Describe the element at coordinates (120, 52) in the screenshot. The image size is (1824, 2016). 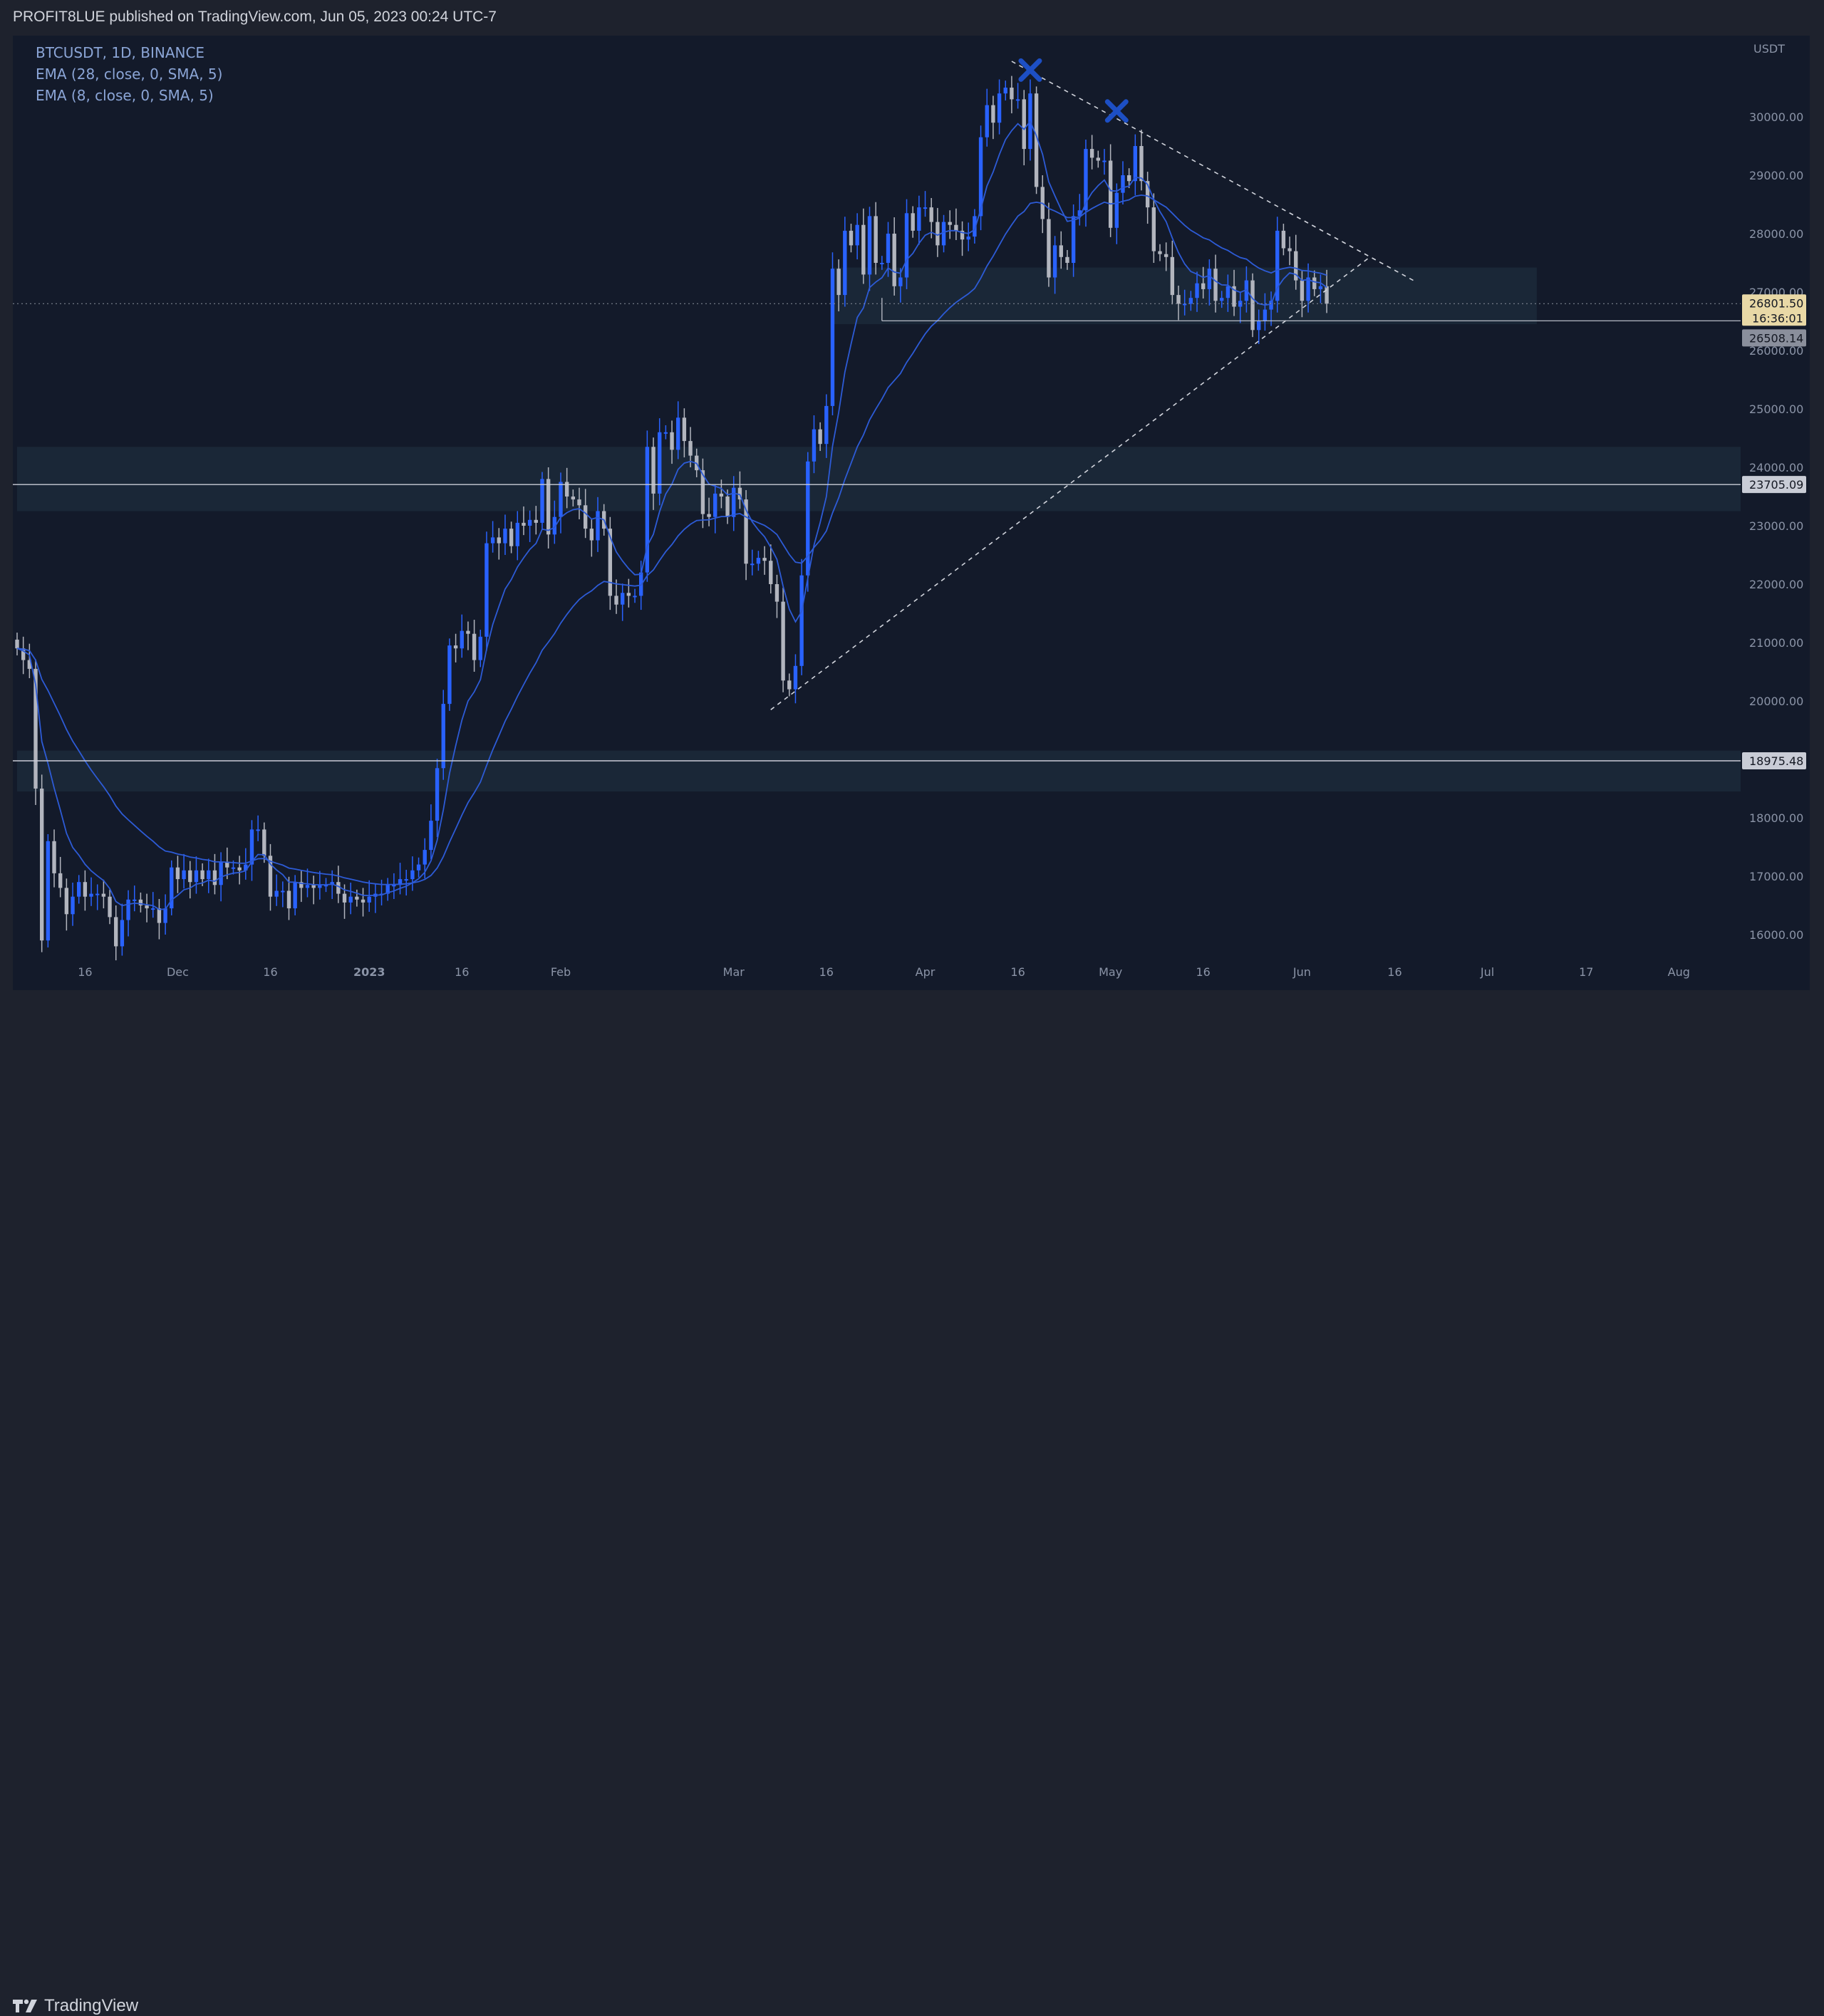
I see `legend-symbol: BTCUSDT, 1D, BINANCE` at that location.